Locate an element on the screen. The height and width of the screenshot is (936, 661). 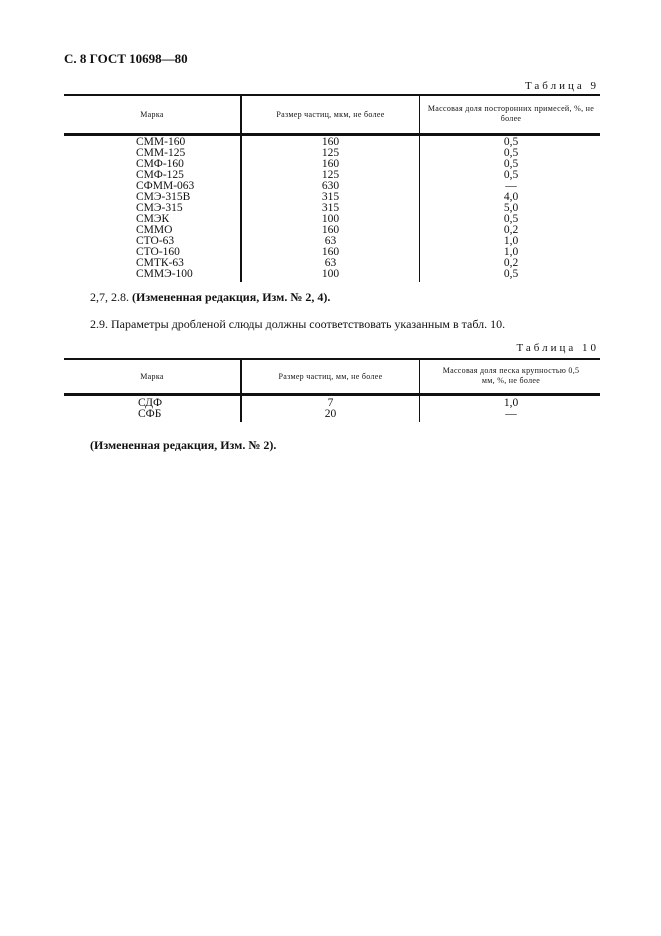
table-cell: СМЭ-315В is located at coordinates (163, 197).